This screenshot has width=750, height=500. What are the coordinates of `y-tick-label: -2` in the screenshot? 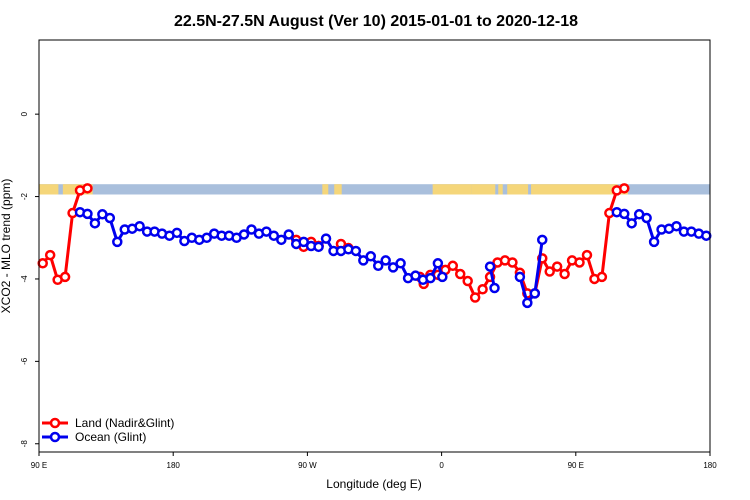 It's located at (24, 196).